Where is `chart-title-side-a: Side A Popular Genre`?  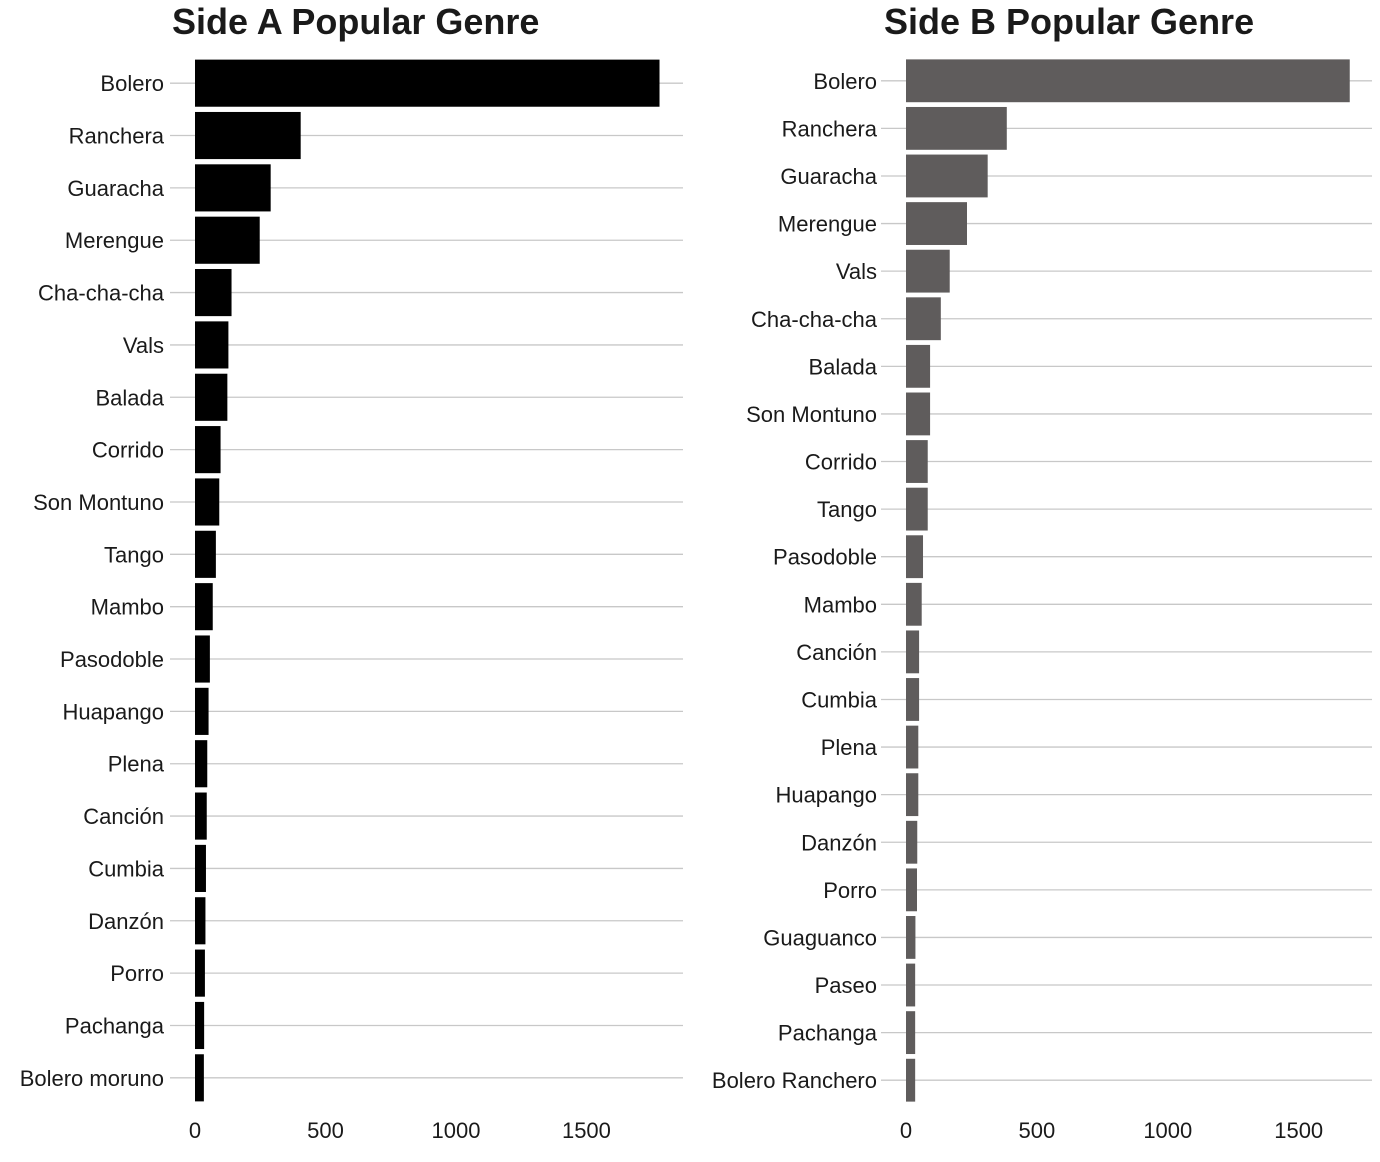 chart-title-side-a: Side A Popular Genre is located at coordinates (355, 21).